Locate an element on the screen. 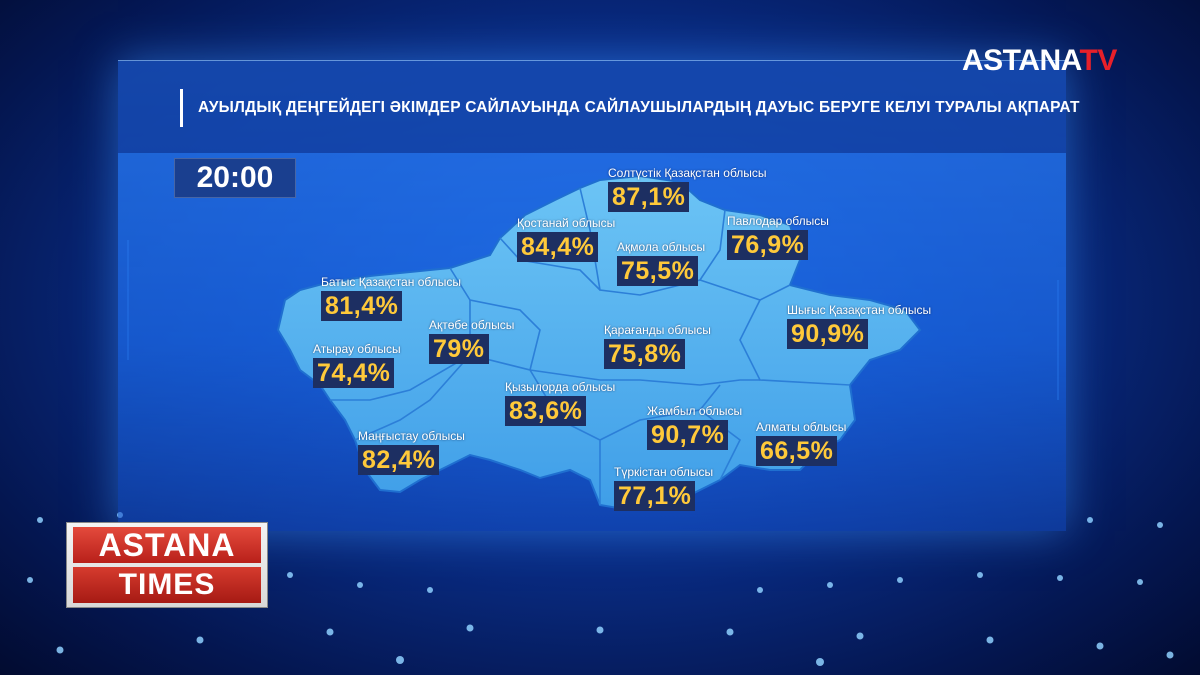  region-name: Жамбыл облысы is located at coordinates (695, 411).